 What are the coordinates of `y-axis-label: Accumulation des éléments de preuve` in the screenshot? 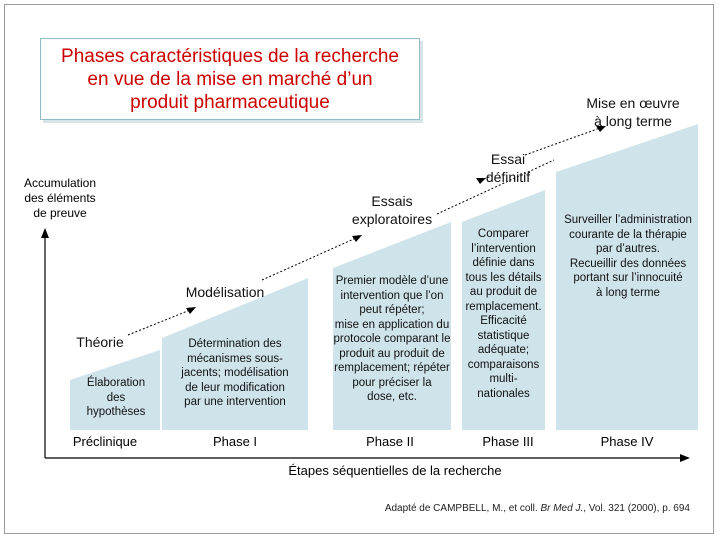 It's located at (60, 198).